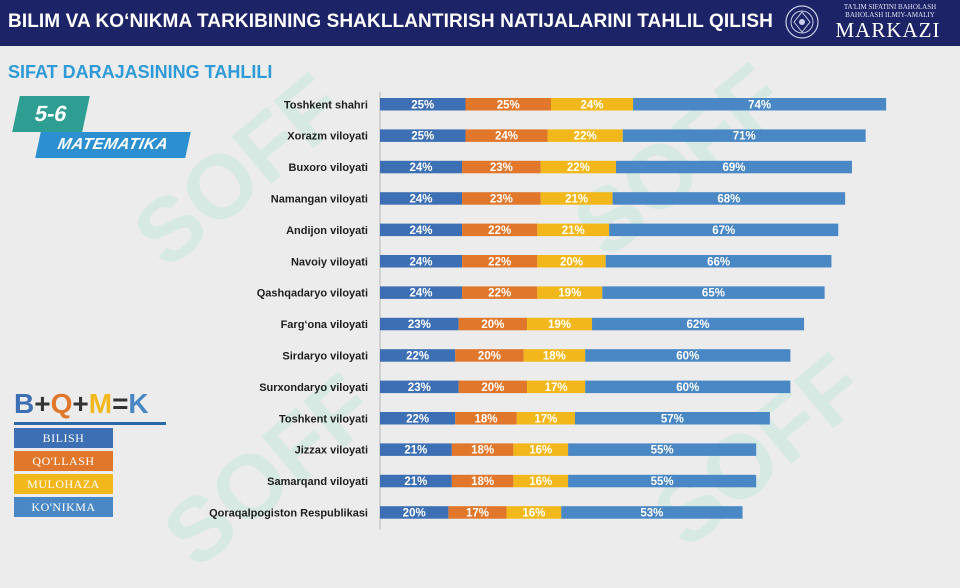 Image resolution: width=960 pixels, height=588 pixels. I want to click on category-label: Qashqadaryo viloyati, so click(312, 294).